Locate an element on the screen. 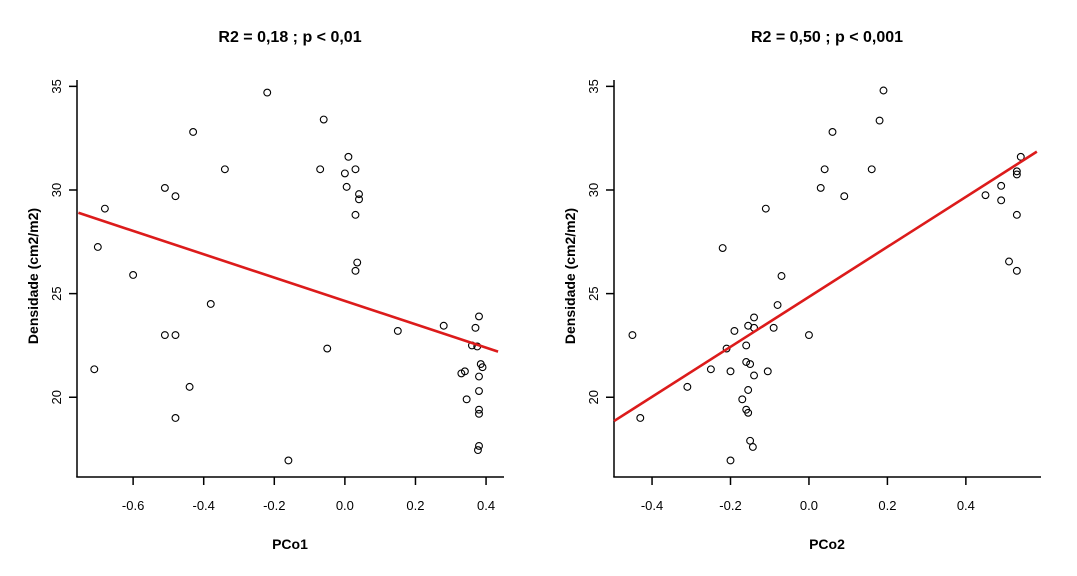  x-axis-label: PCo1 is located at coordinates (290, 544).